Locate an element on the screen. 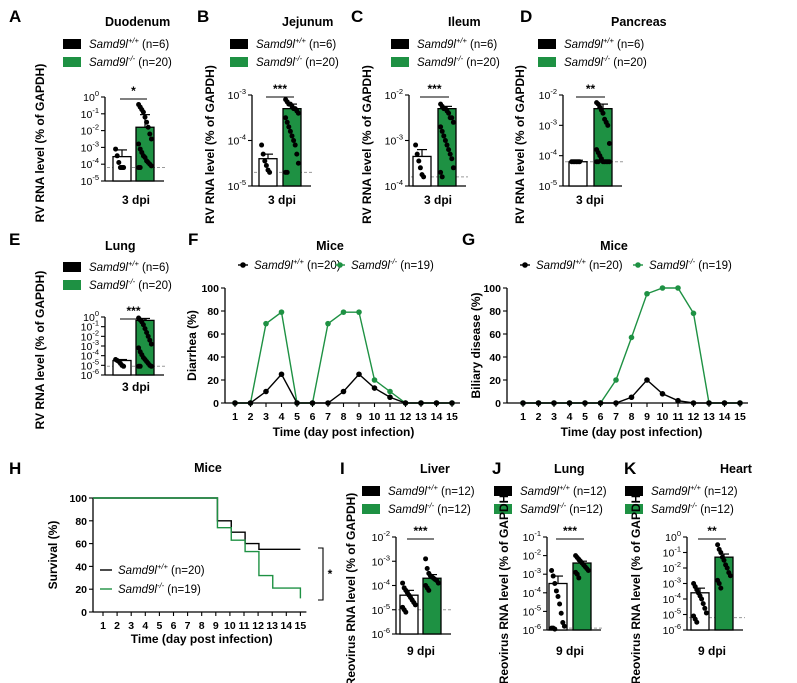  x-tick-label: 13 is located at coordinates (709, 417).